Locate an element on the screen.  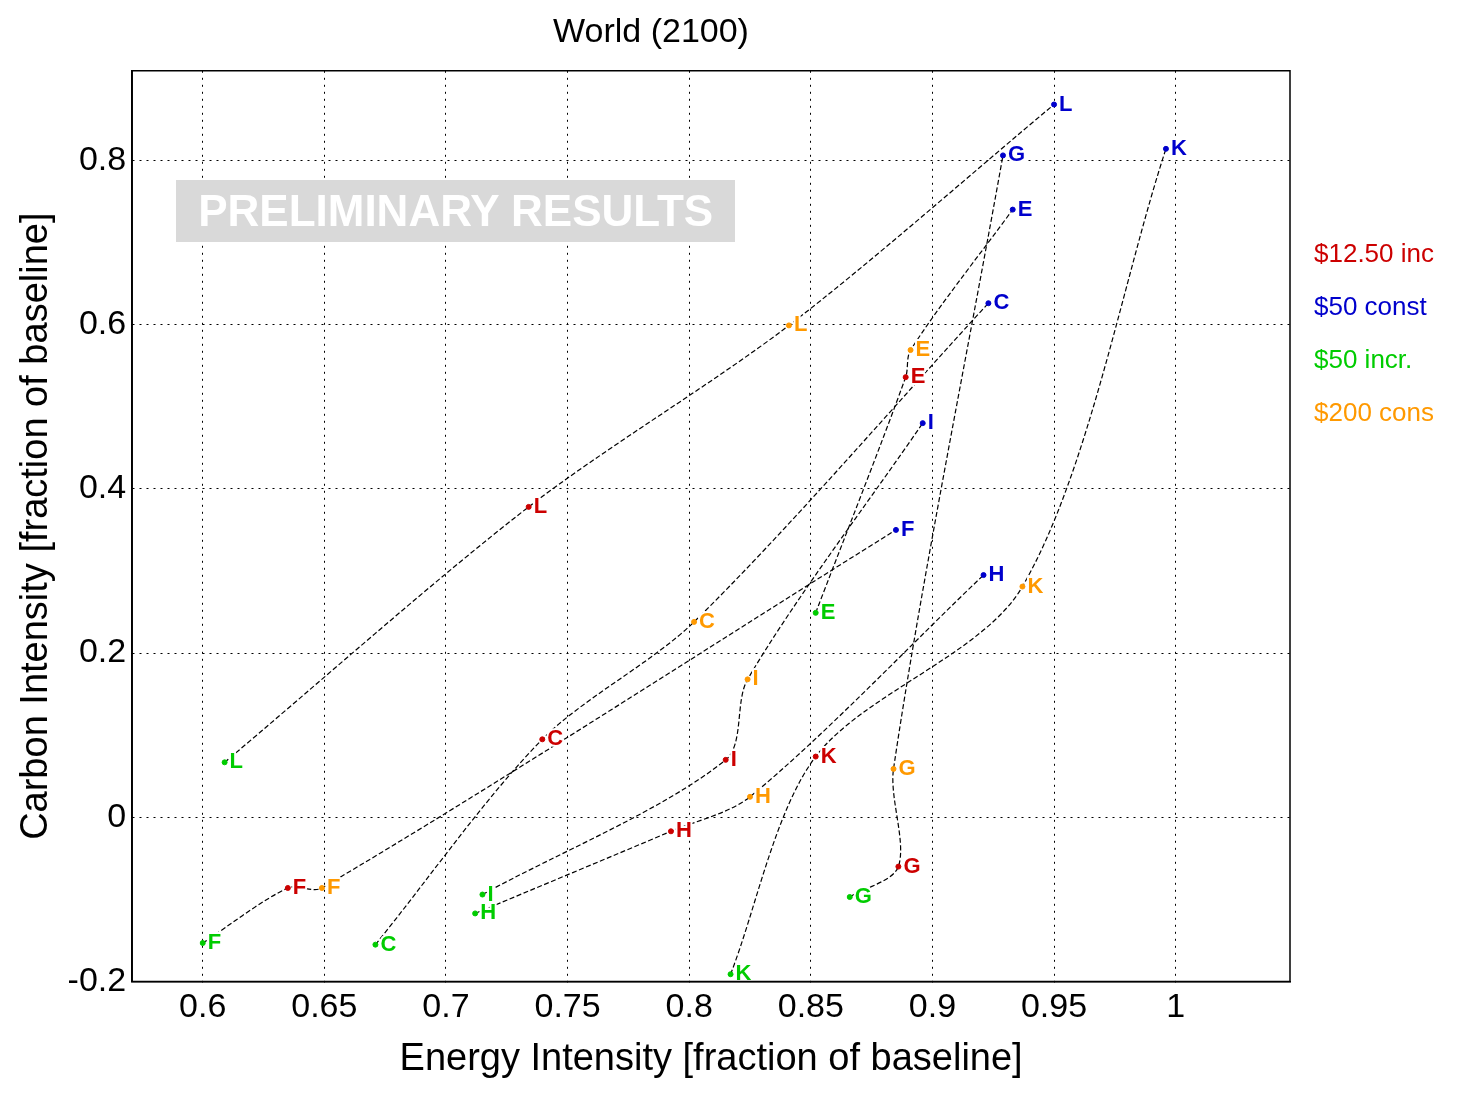
text: $50 const is located at coordinates (1371, 306).